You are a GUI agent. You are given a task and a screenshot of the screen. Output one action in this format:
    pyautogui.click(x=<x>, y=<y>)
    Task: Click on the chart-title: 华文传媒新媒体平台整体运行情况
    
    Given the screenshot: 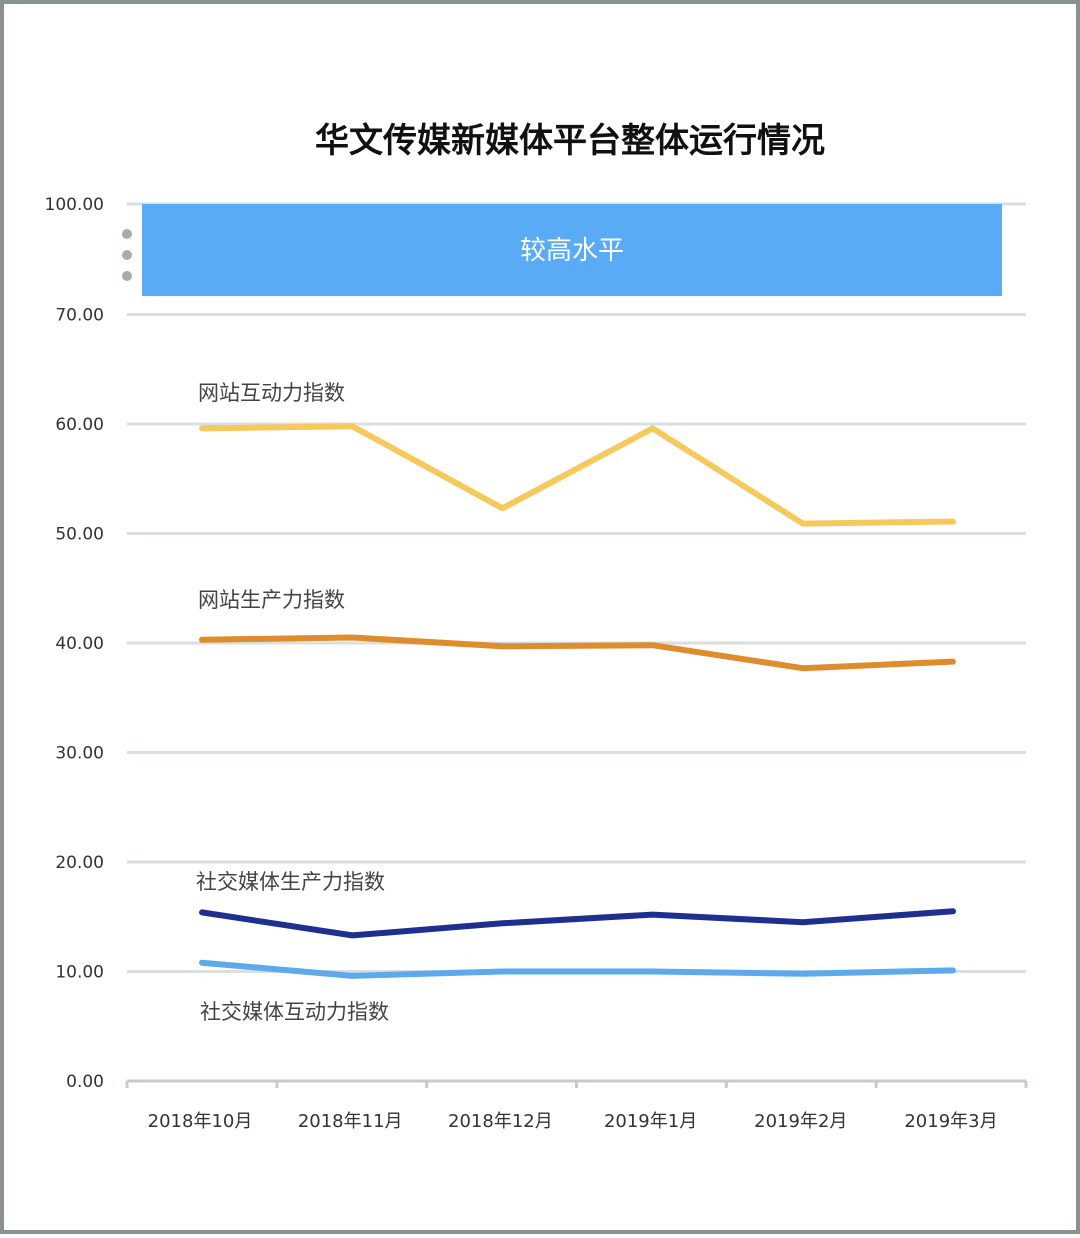 What is the action you would take?
    pyautogui.click(x=570, y=141)
    